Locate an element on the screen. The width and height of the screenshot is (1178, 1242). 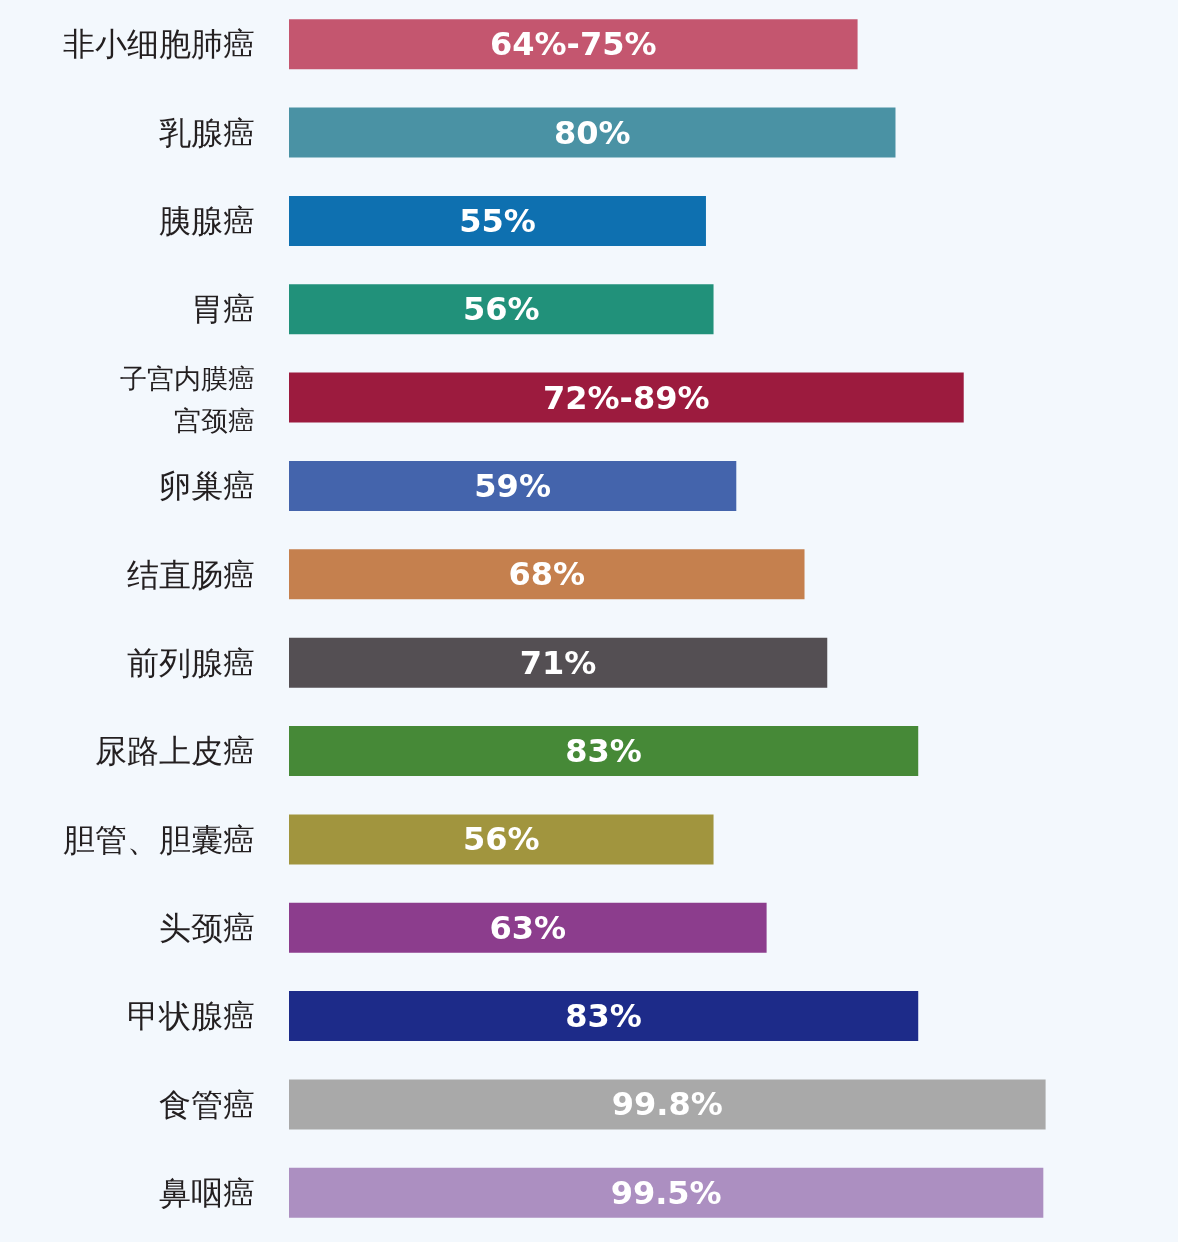
y-tick-label: 胃癌 is located at coordinates (223, 309).